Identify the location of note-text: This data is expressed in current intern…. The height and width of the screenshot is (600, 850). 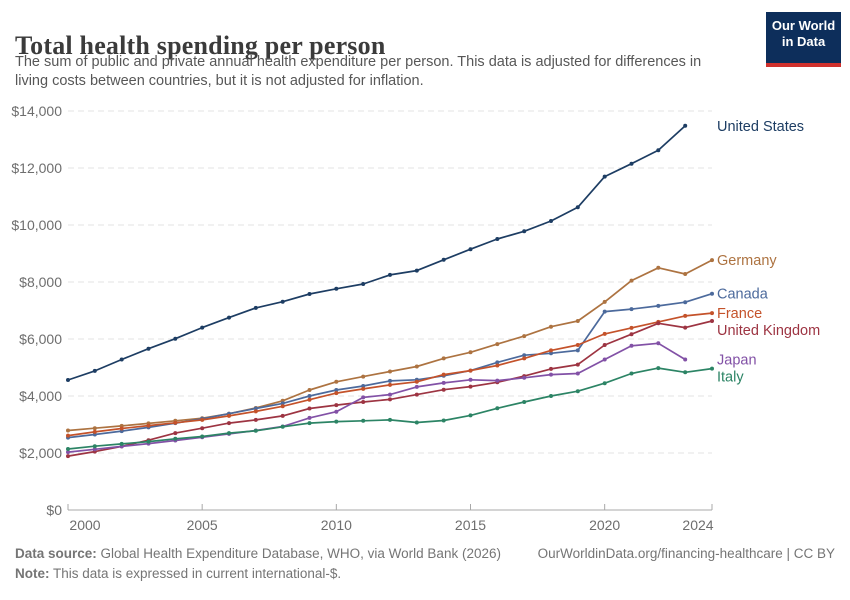
(195, 573).